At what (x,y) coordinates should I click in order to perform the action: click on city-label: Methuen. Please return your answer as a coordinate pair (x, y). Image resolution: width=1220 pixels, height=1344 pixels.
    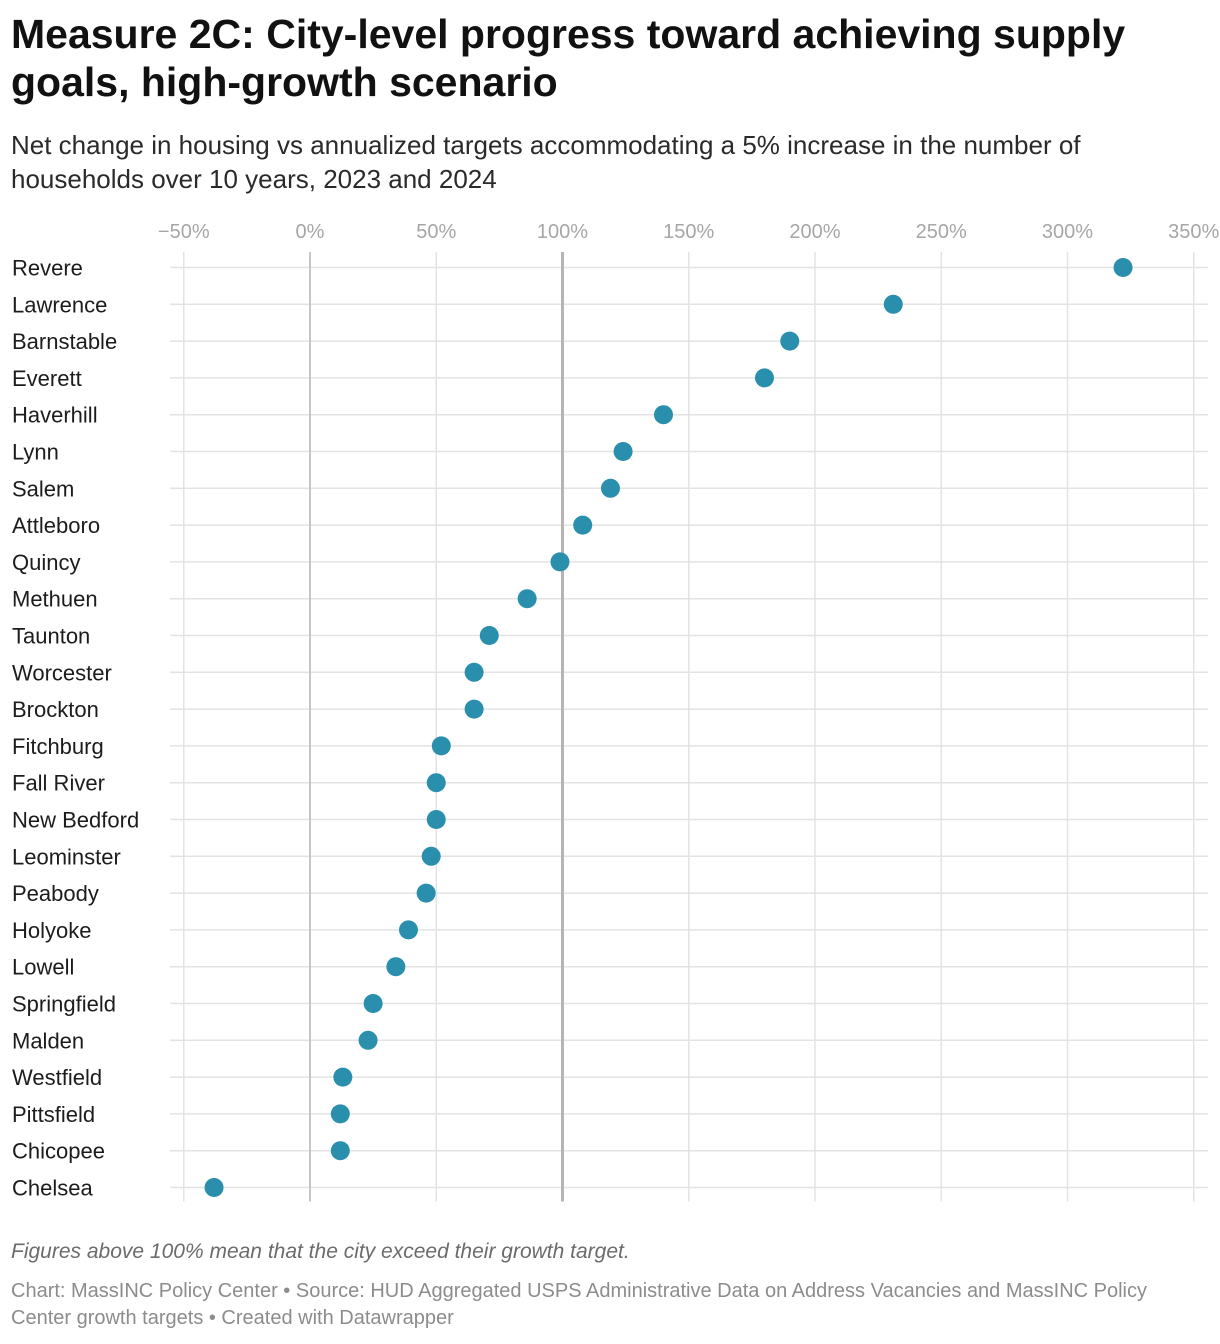
    Looking at the image, I should click on (55, 599).